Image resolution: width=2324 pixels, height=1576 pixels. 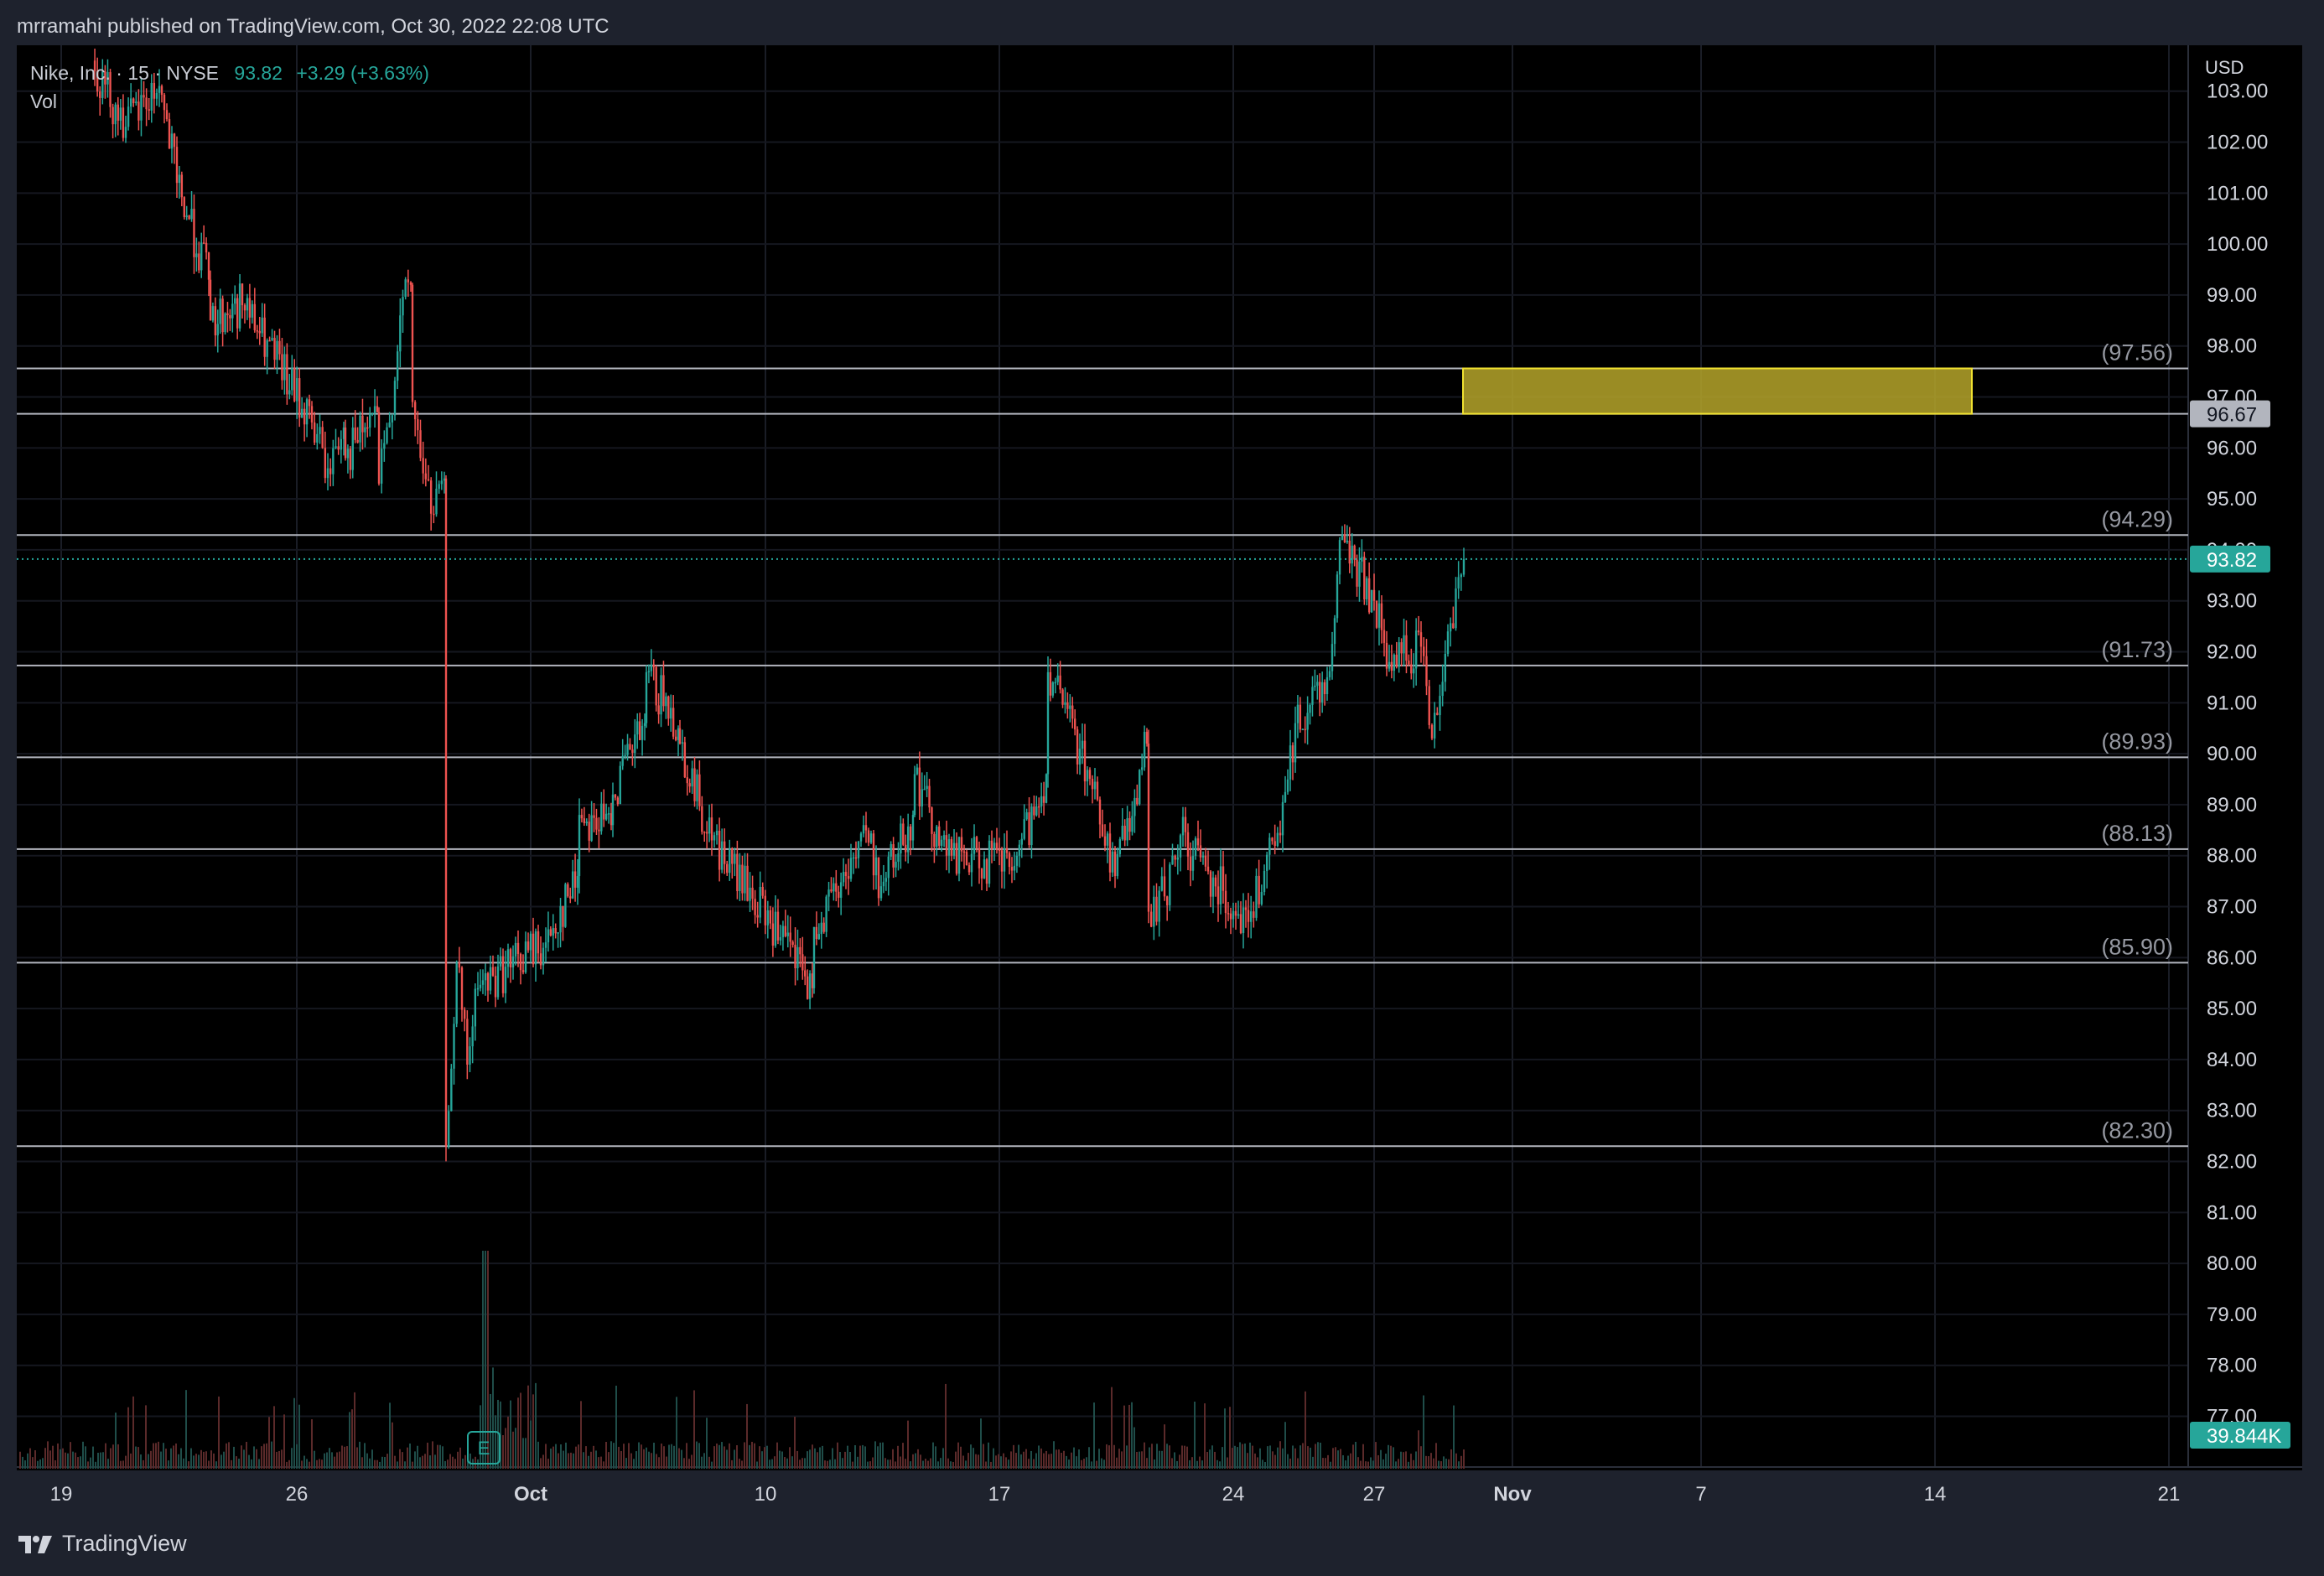 I want to click on price-axis-tick: 93.00, so click(x=2232, y=601).